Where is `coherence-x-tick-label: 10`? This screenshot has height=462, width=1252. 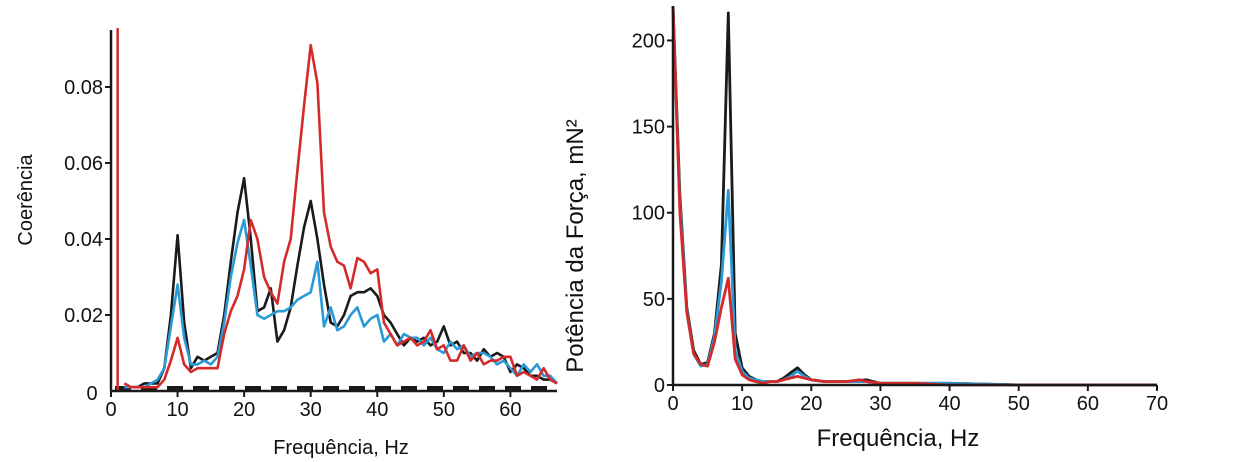 coherence-x-tick-label: 10 is located at coordinates (177, 410).